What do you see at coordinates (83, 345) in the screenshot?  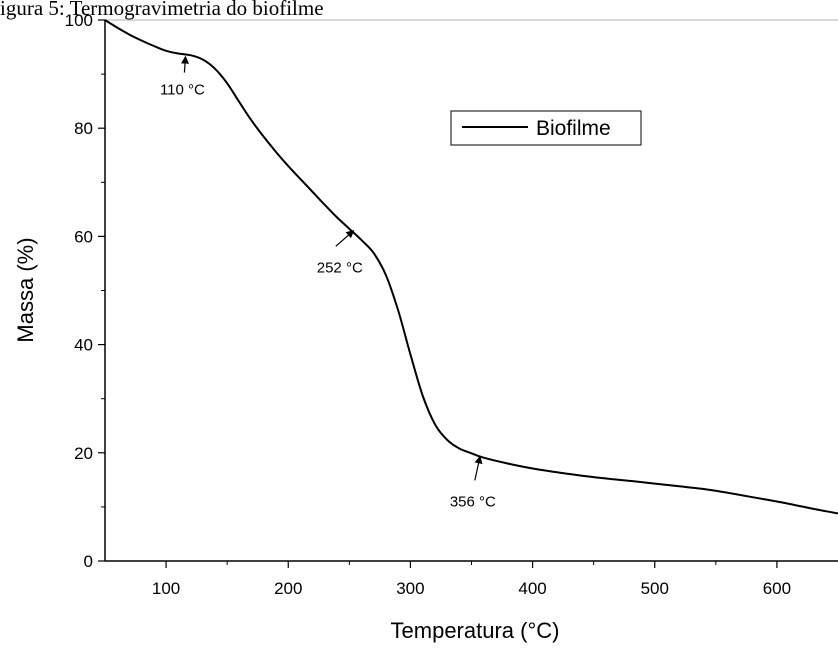 I see `y-tick-label: 40` at bounding box center [83, 345].